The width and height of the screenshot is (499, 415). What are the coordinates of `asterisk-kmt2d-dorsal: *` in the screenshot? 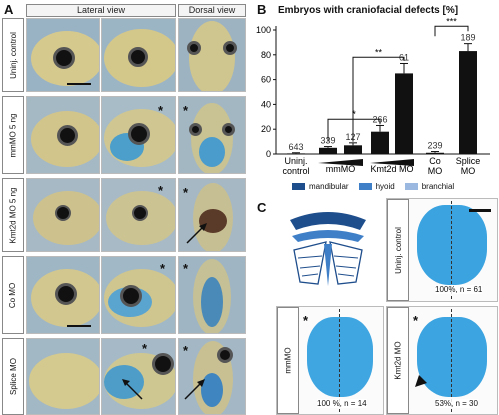 It's located at (186, 192).